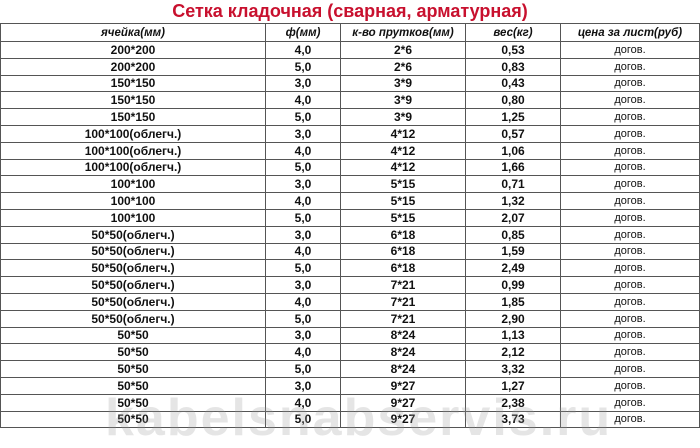 The width and height of the screenshot is (700, 448). What do you see at coordinates (513, 150) in the screenshot?
I see `cell-weight: 1,06` at bounding box center [513, 150].